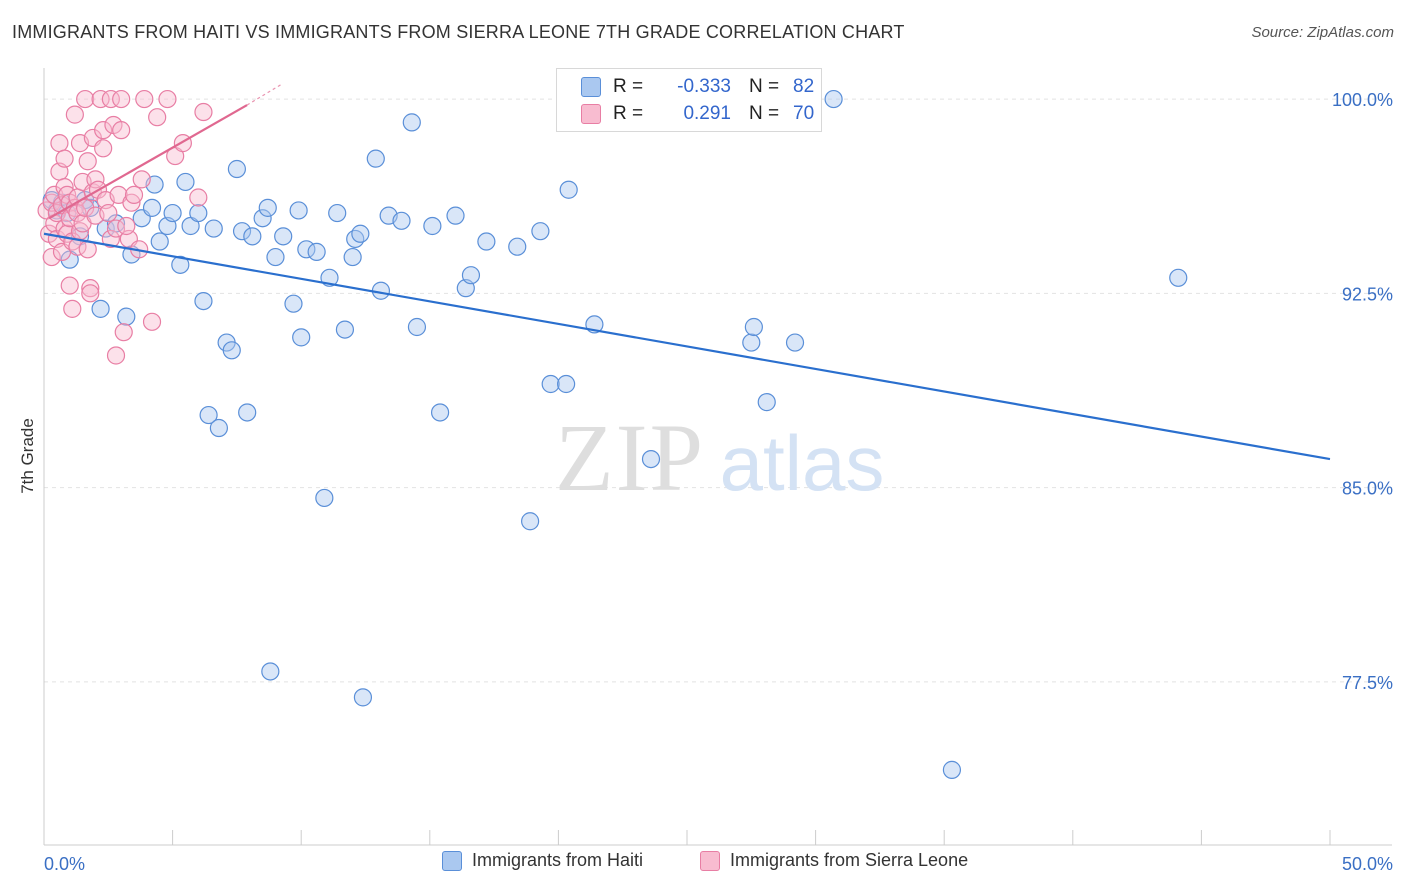 Image resolution: width=1406 pixels, height=892 pixels. I want to click on stats-row-sierra-leone: R = 0.291 N = 70, so click(697, 114).